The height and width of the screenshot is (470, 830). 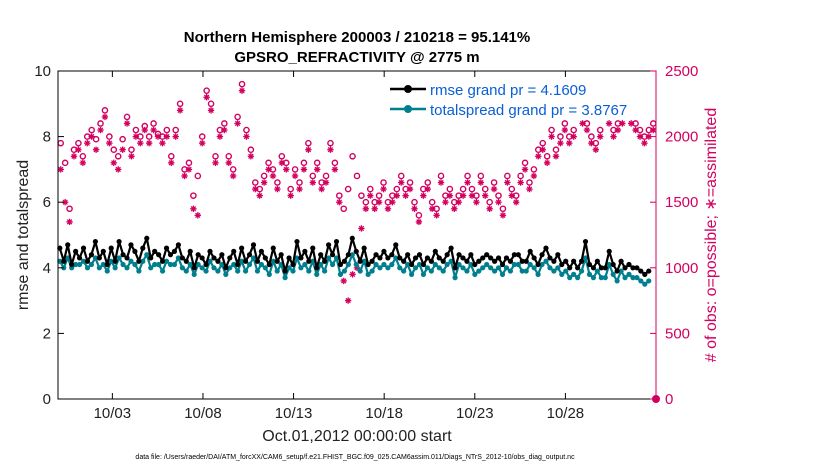 I want to click on y-left-tick-label: 2, so click(x=47, y=333).